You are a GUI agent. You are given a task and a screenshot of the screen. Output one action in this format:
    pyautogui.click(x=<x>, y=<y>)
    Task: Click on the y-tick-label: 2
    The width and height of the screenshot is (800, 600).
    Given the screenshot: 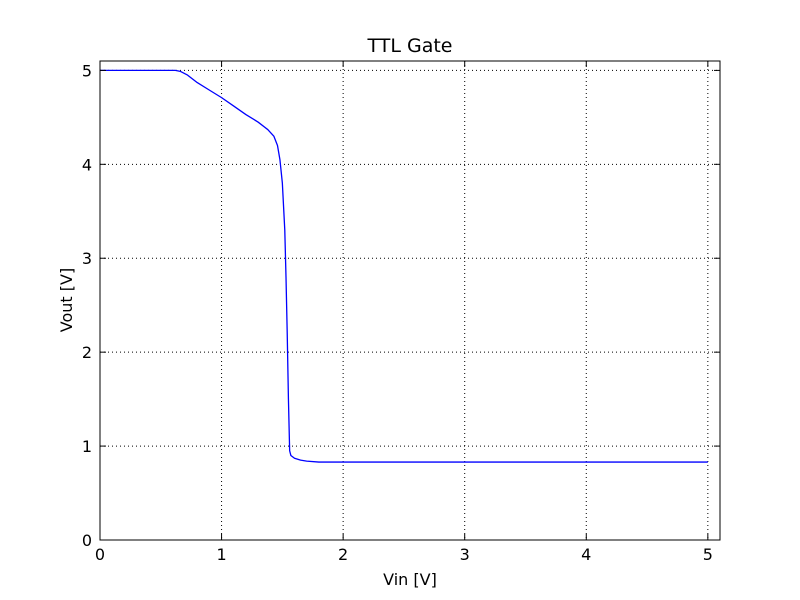 What is the action you would take?
    pyautogui.click(x=87, y=352)
    